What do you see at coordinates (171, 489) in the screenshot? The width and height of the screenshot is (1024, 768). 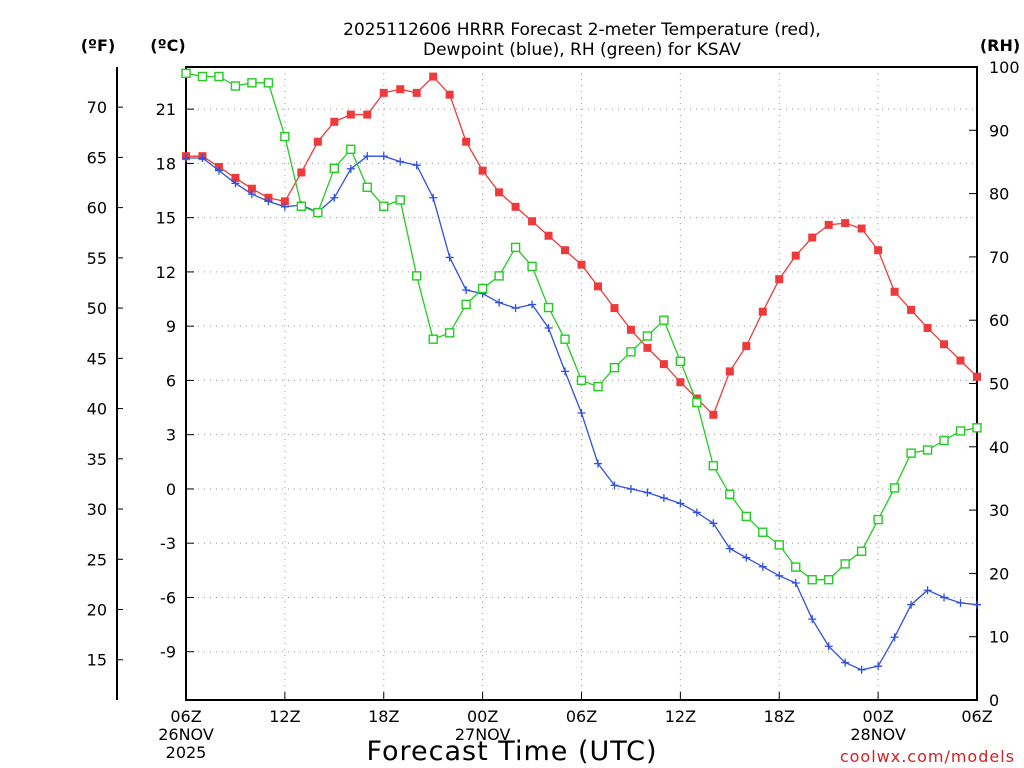 I see `celsius-tick-label: 0` at bounding box center [171, 489].